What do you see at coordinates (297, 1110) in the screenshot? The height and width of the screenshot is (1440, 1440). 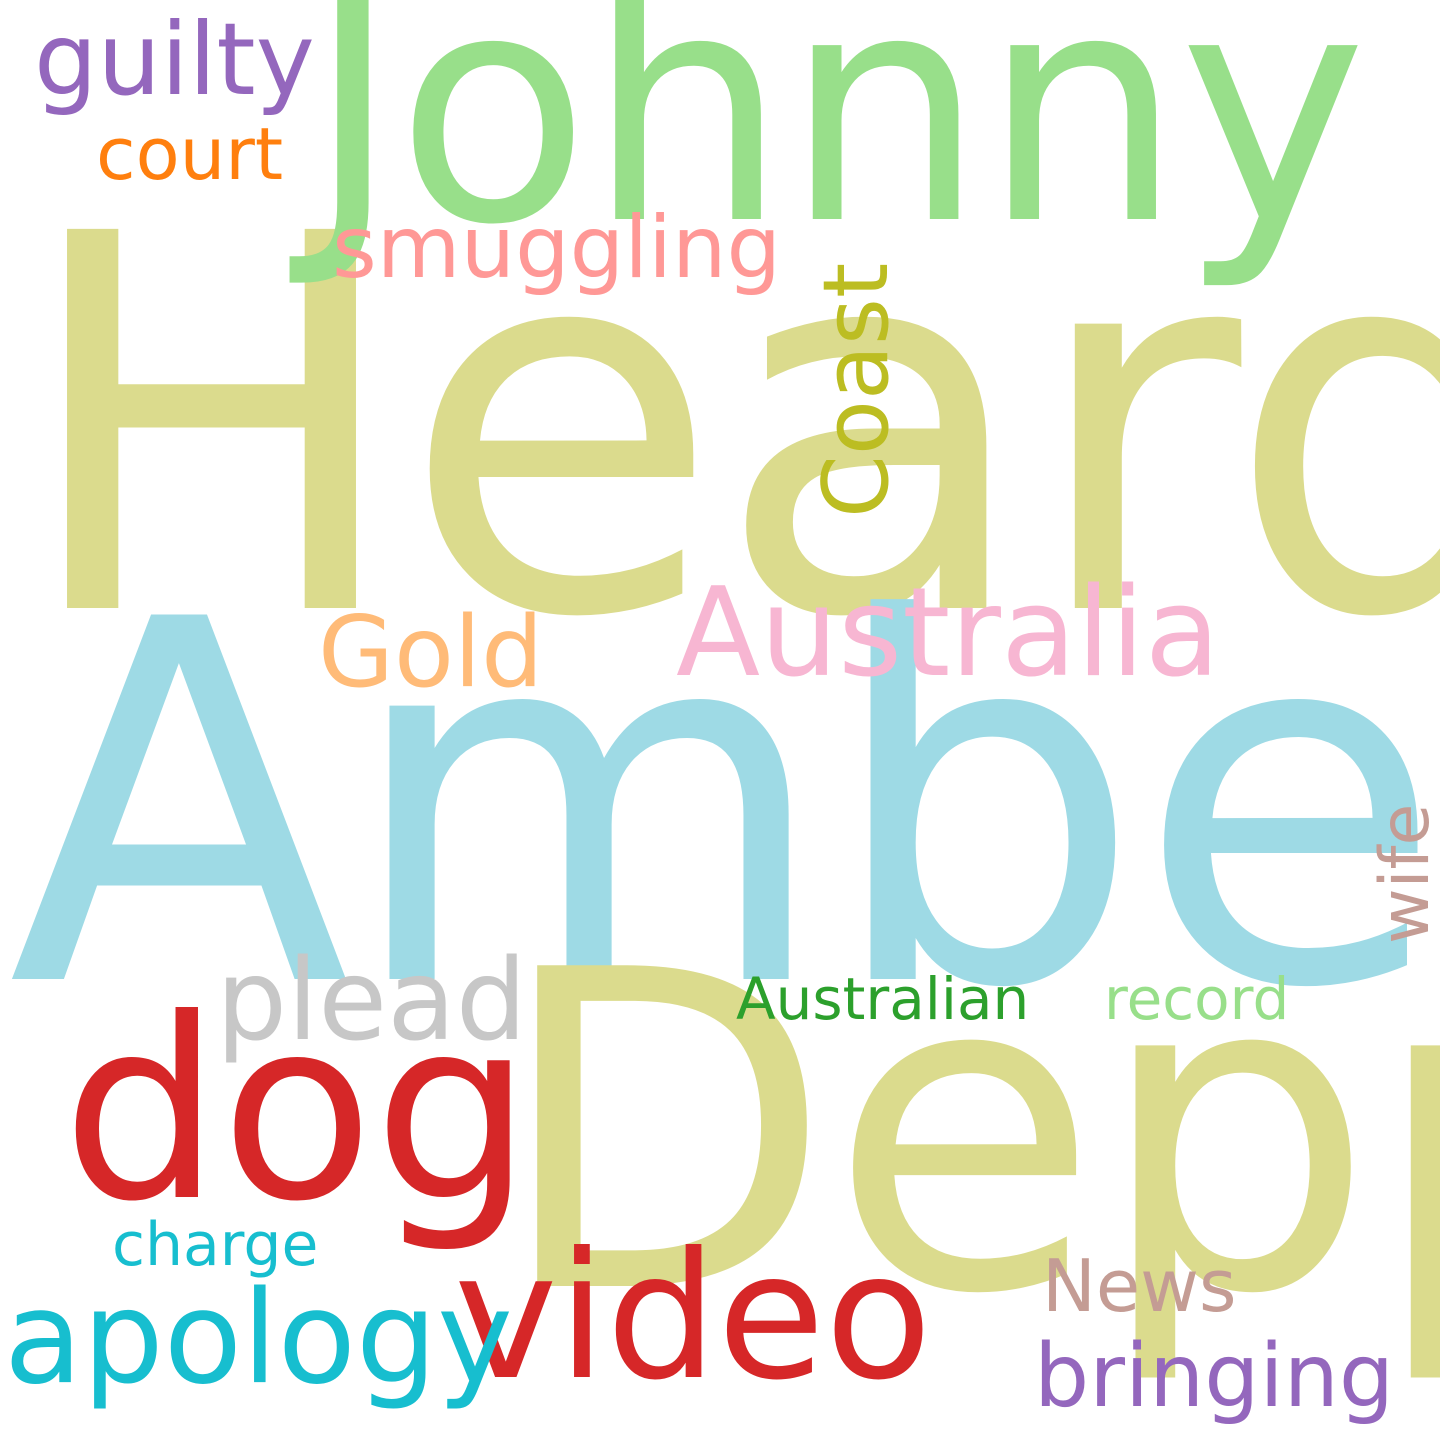 I see `word-dog: dog` at bounding box center [297, 1110].